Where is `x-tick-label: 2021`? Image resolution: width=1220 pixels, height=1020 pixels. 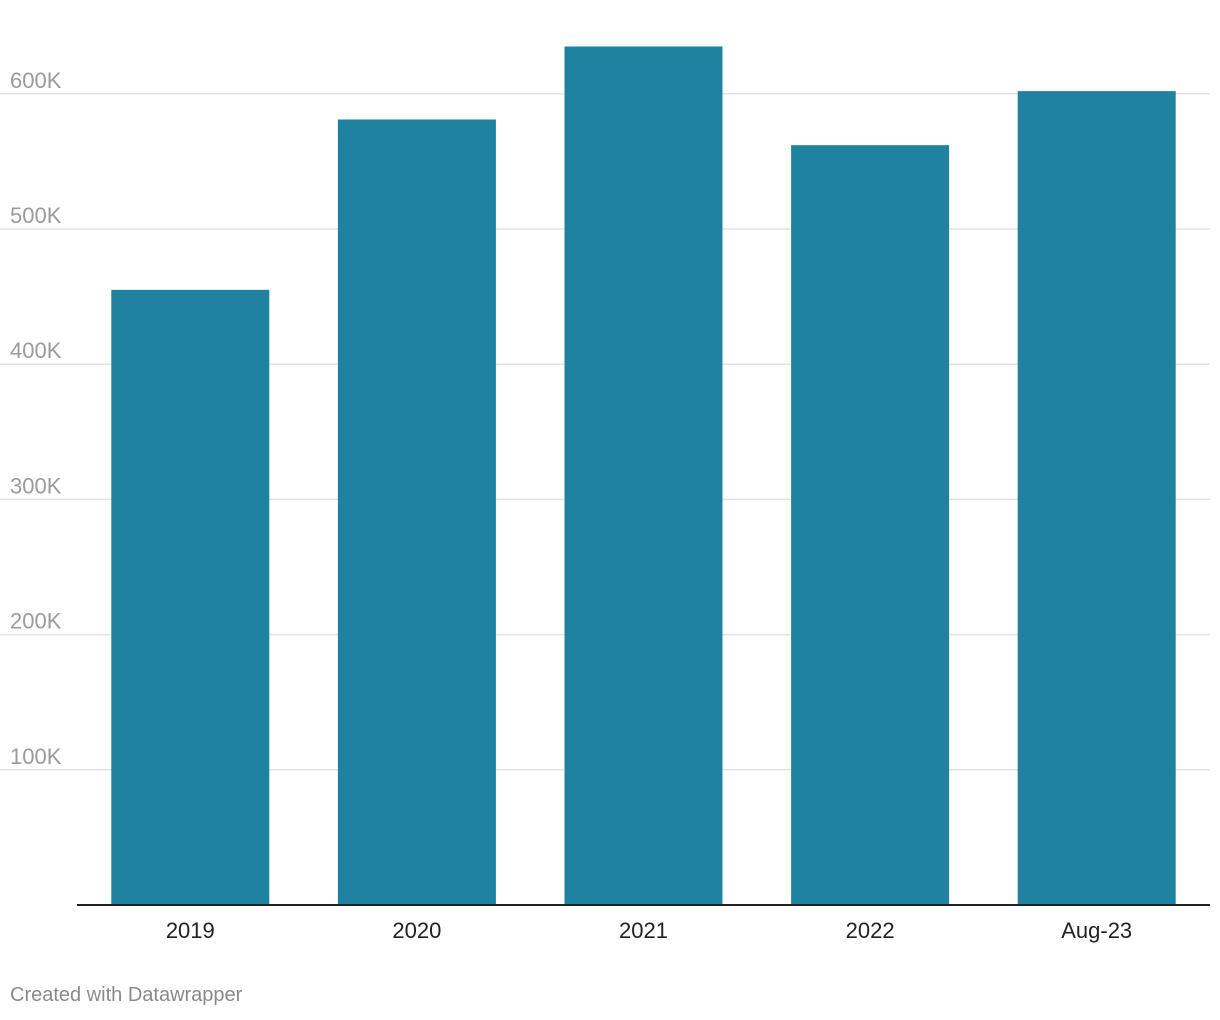 x-tick-label: 2021 is located at coordinates (643, 930).